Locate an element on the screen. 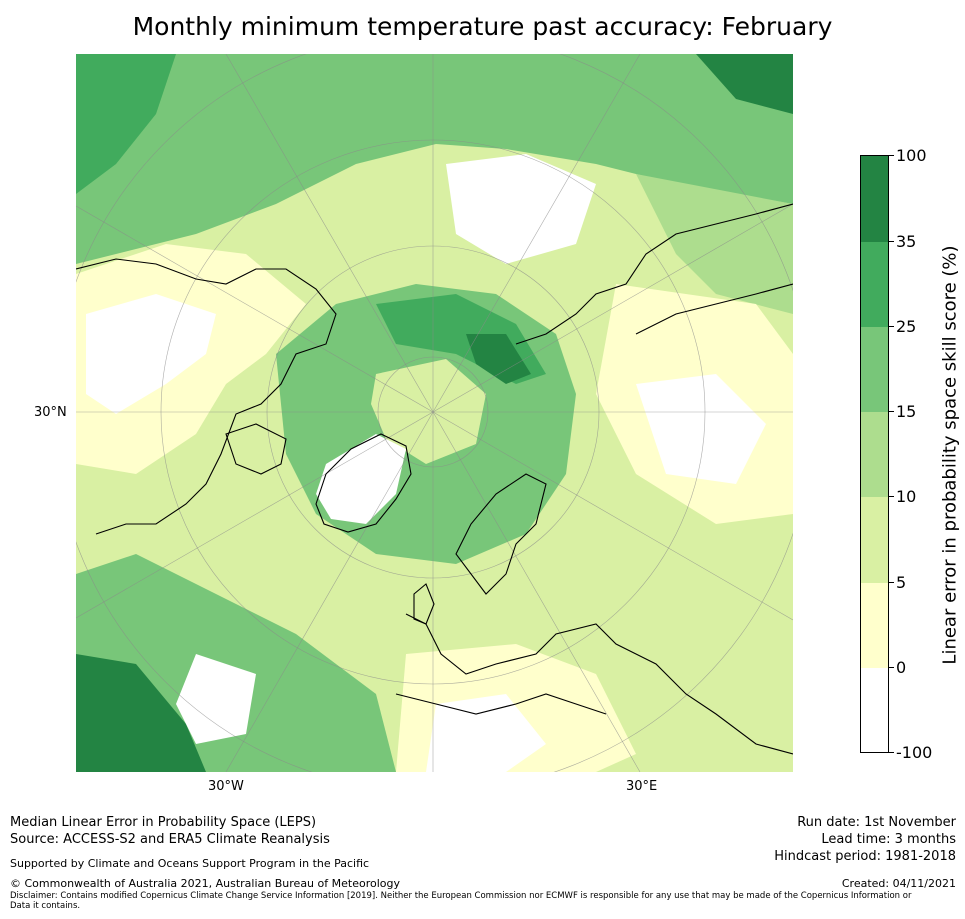 The image size is (965, 919). meridian-60e is located at coordinates (612, 516).